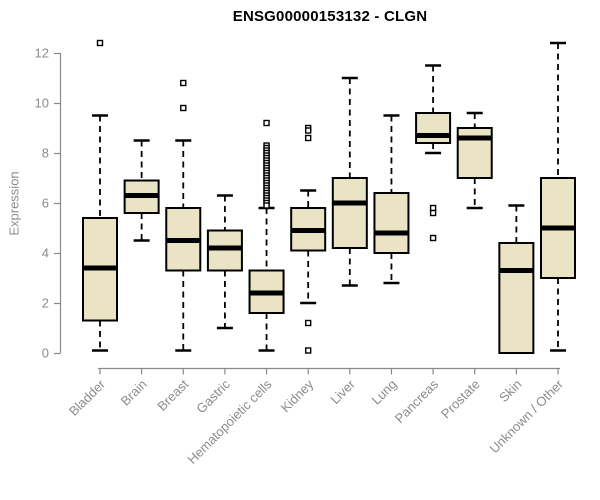 This screenshot has height=500, width=600. Describe the element at coordinates (527, 416) in the screenshot. I see `x-tick-label: Unknown / Other` at that location.